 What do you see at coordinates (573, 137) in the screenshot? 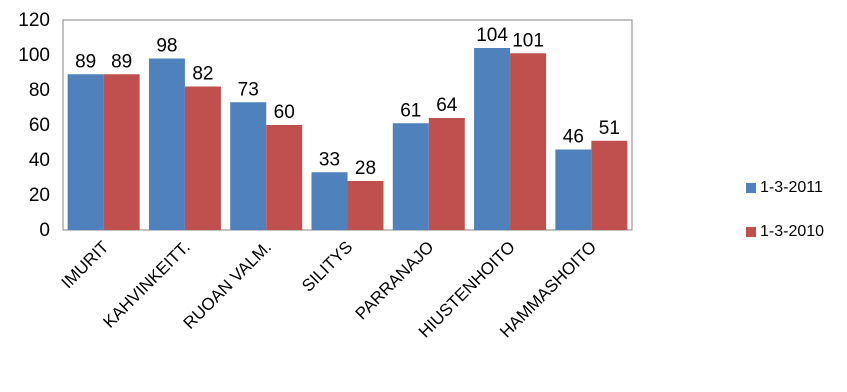
I see `data-label: 46` at bounding box center [573, 137].